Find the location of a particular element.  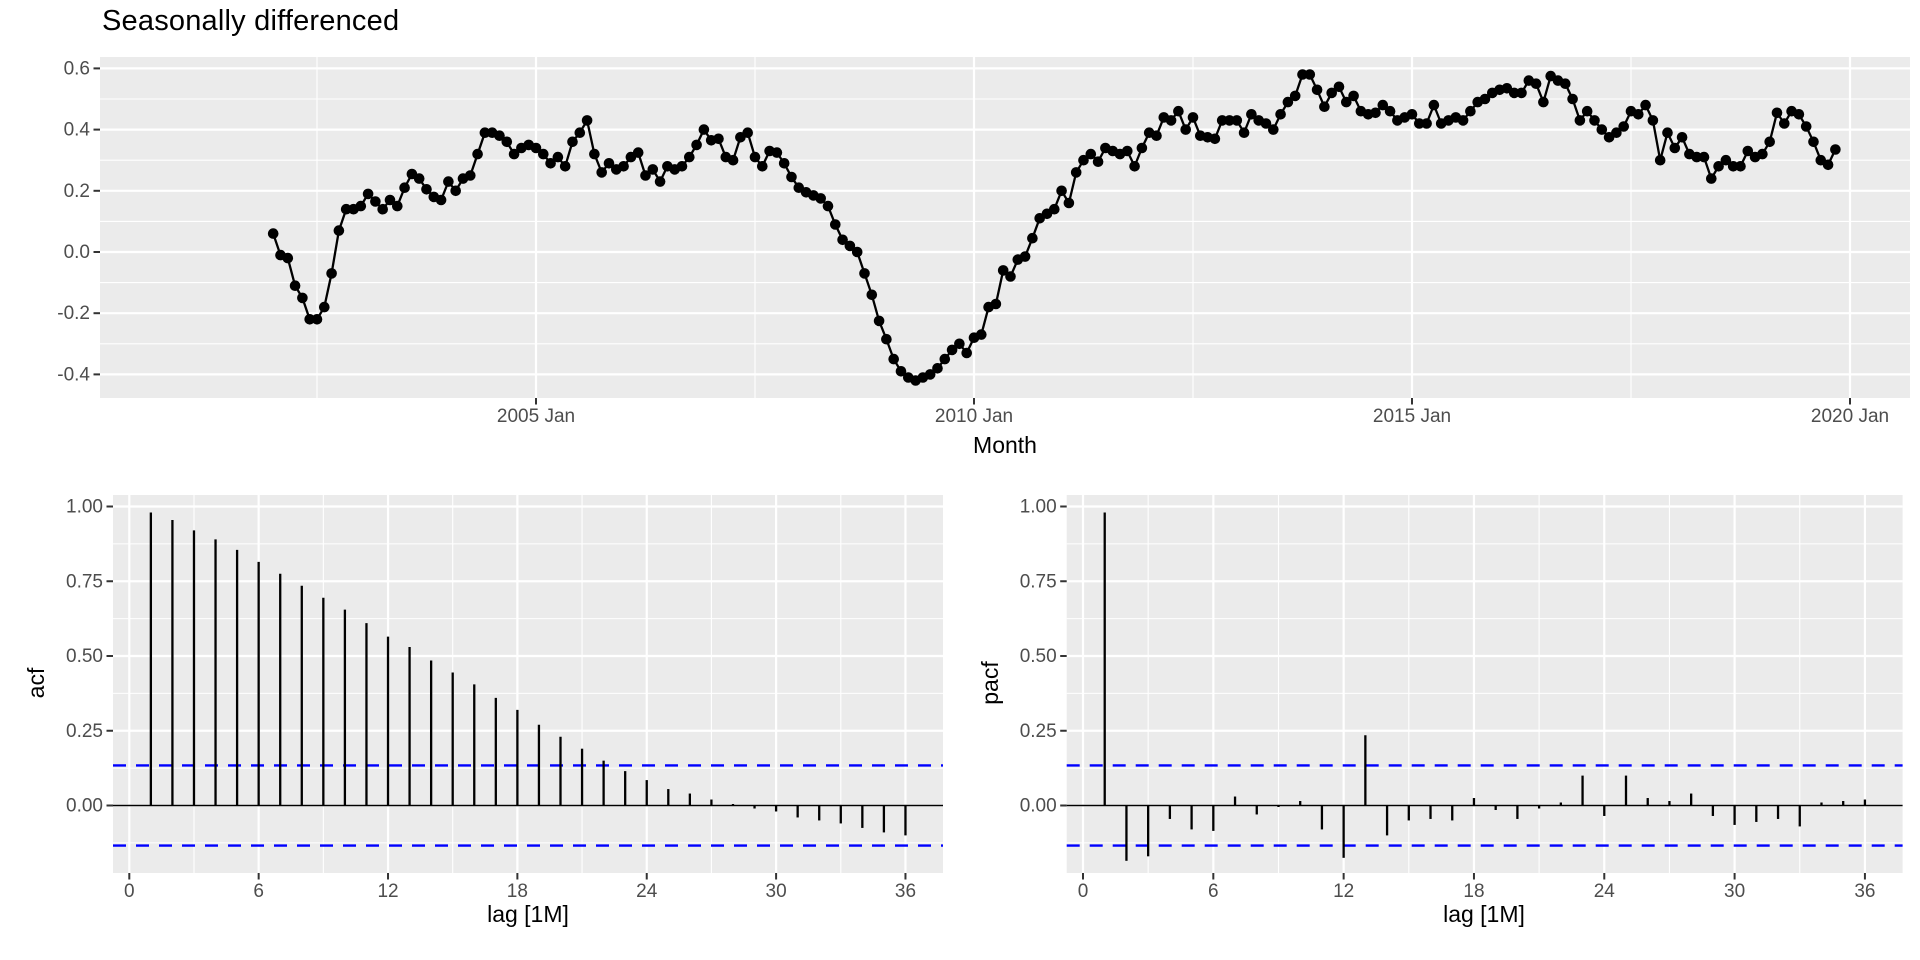

pacf-y-tick-label: 0.25 is located at coordinates (1038, 731).